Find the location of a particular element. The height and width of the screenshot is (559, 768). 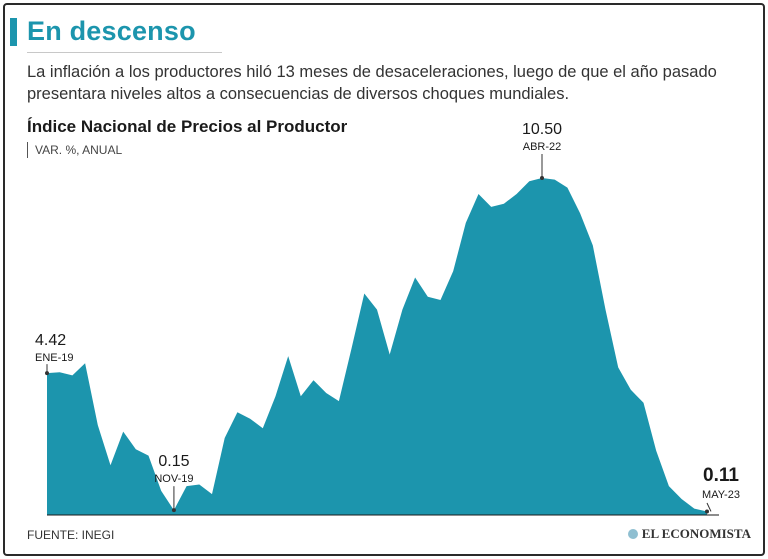

annotation-ene-19: 4.42 ENE-19 is located at coordinates (54, 354).